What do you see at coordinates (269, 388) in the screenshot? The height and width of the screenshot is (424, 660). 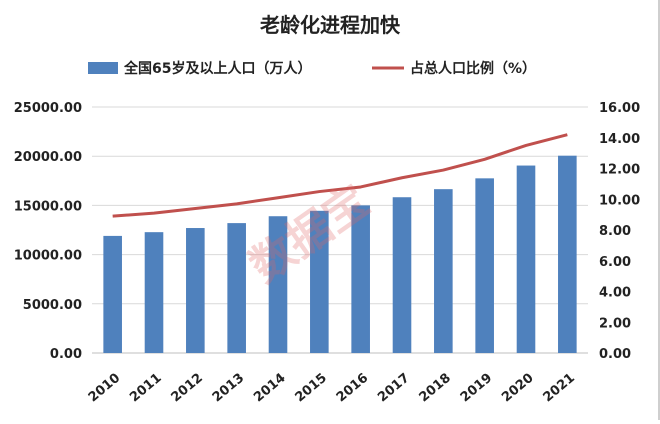 I see `x-tick-label: 2014` at bounding box center [269, 388].